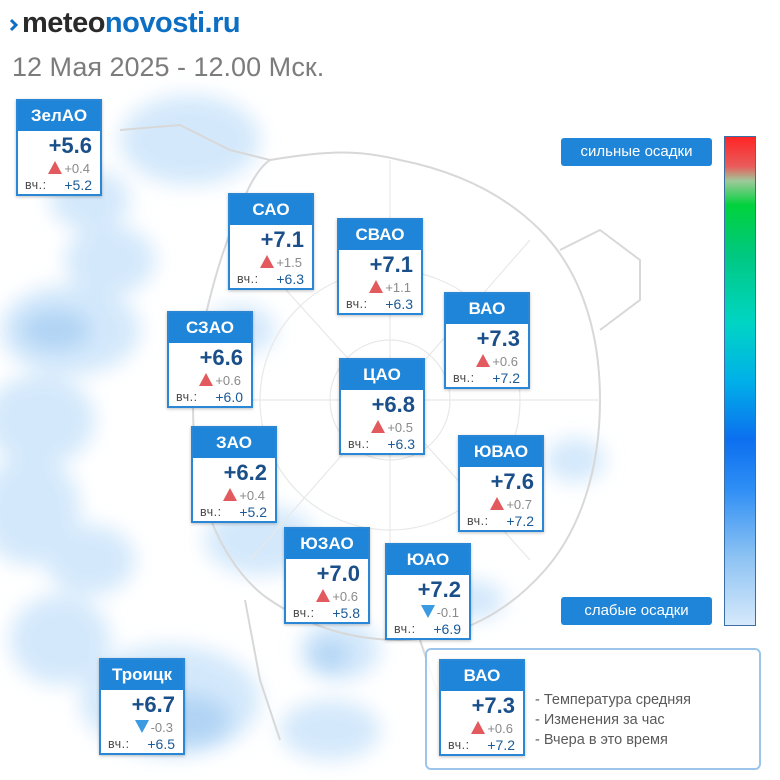 This screenshot has width=780, height=780. I want to click on district-card: ЦАО +6.8 +0.5 вч.: +6.3, so click(382, 406).